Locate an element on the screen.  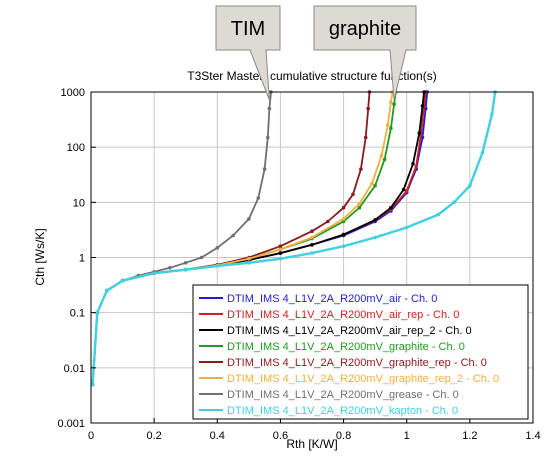
x-tick-label: 1.2 is located at coordinates (469, 436).